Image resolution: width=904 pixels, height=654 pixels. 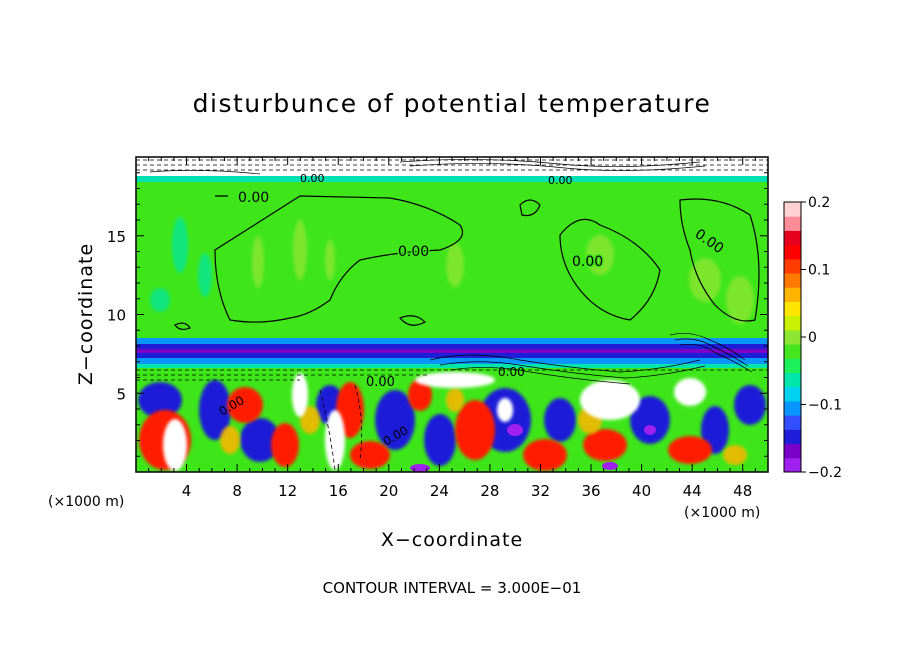 I want to click on colorbar-tick-label: 0.2, so click(x=819, y=203).